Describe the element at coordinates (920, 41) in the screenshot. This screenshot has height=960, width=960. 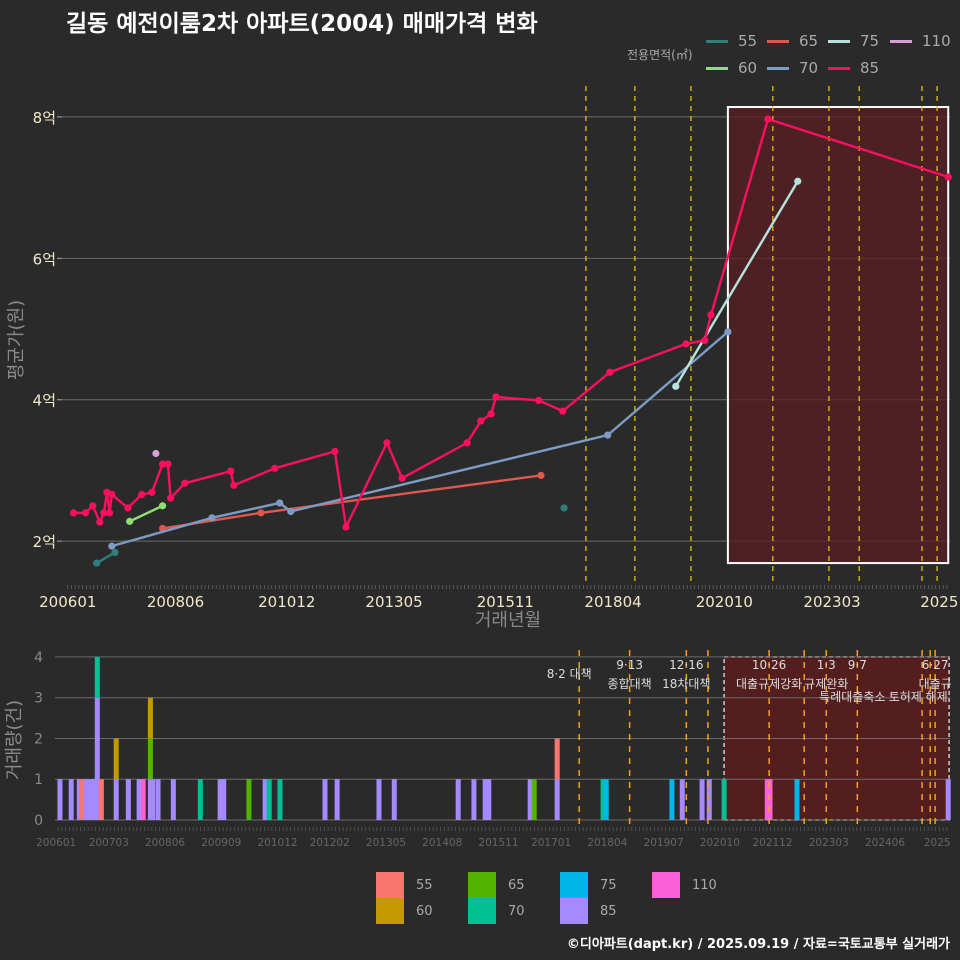
I see `legend-item-110: 110` at that location.